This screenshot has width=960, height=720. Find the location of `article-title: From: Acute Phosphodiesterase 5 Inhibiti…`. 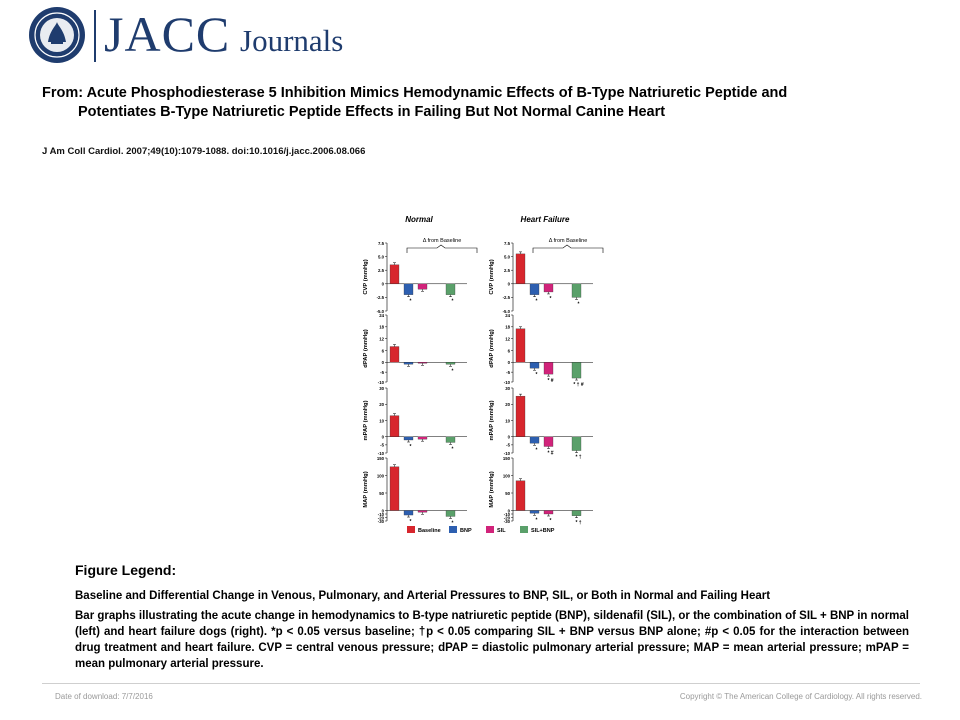

article-title: From: Acute Phosphodiesterase 5 Inhibiti… is located at coordinates (472, 103).